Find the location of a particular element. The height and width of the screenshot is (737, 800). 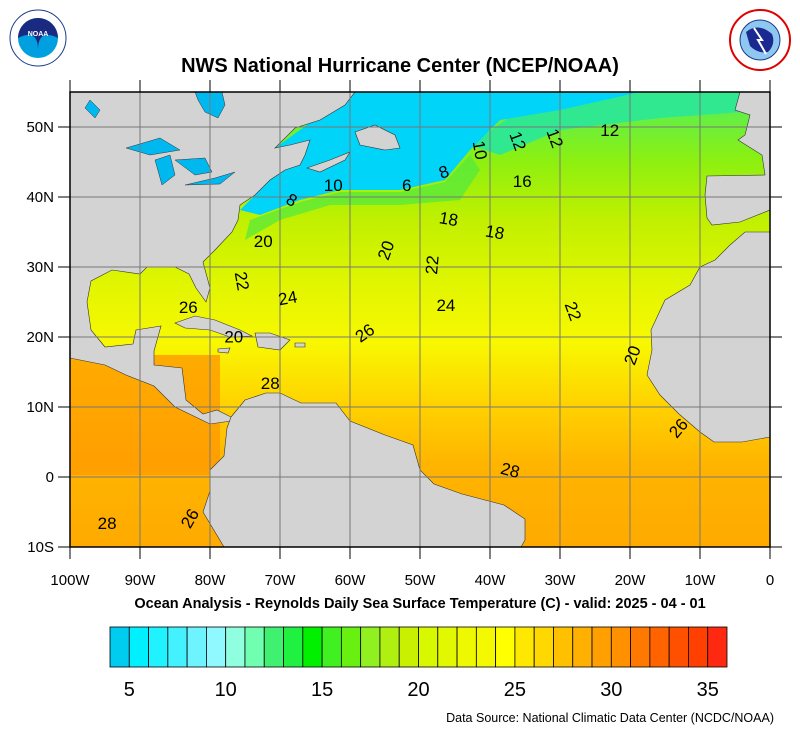

noaa-logo: NOAA is located at coordinates (38, 38).